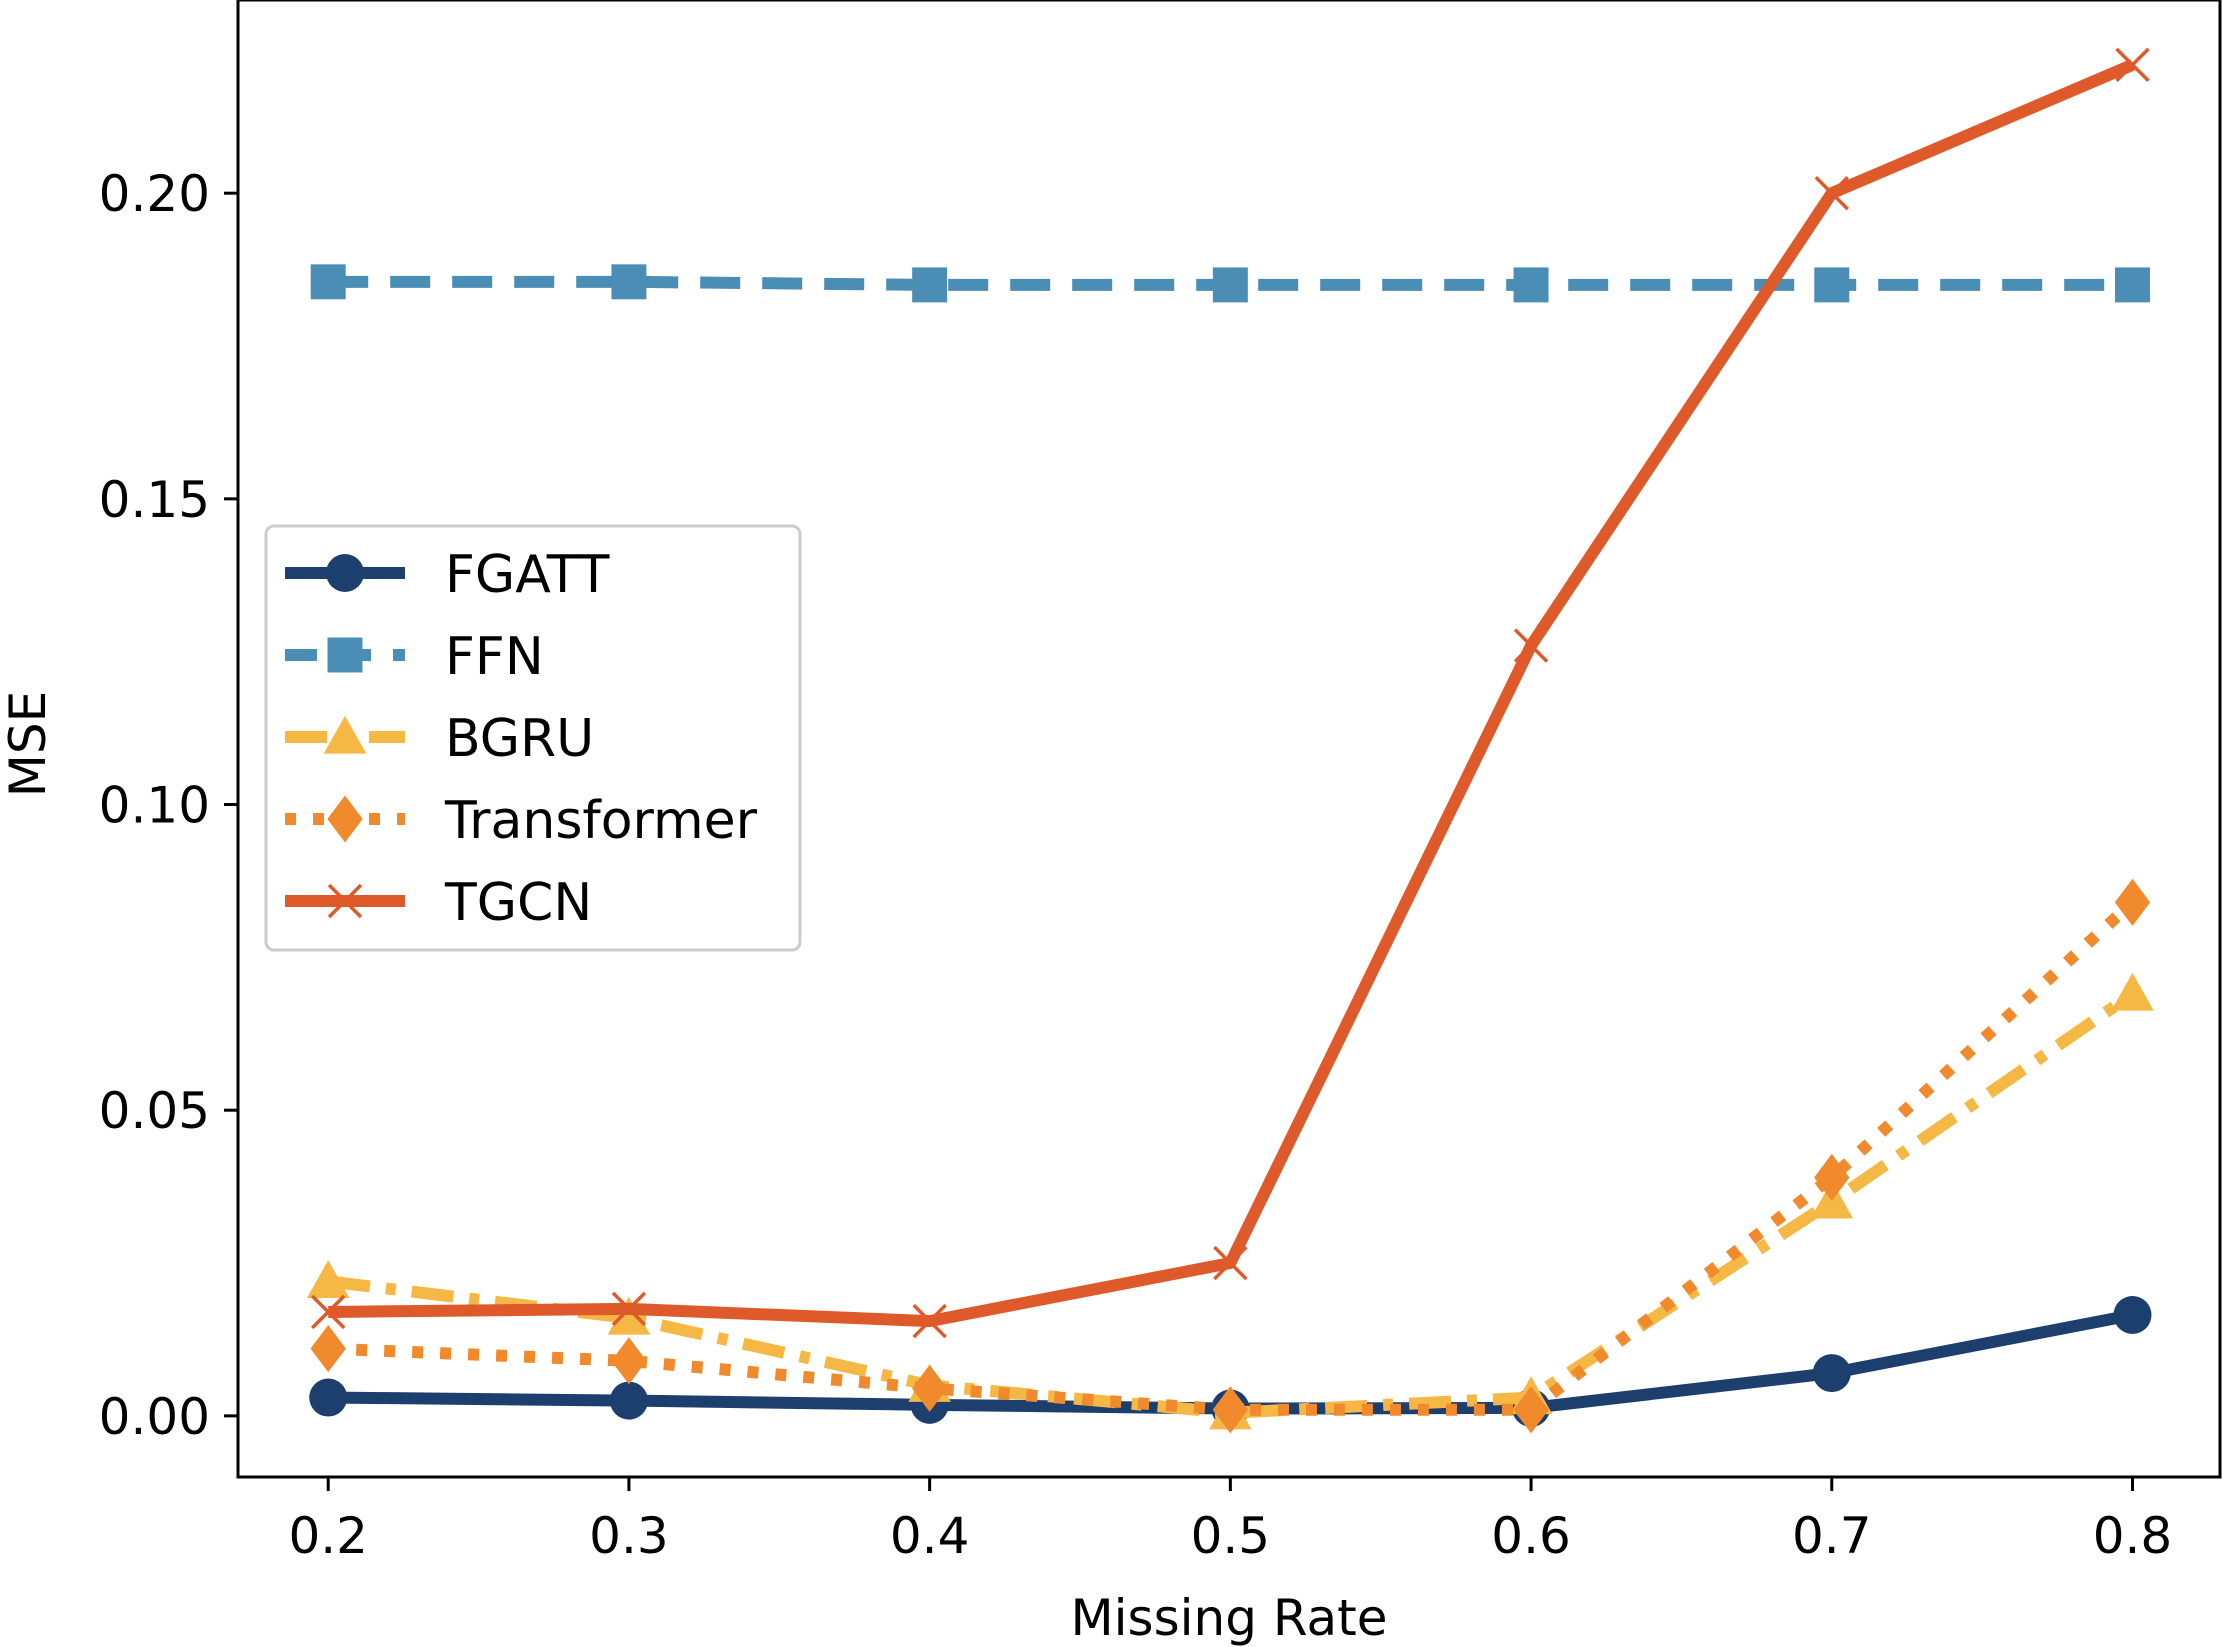  What do you see at coordinates (1531, 1536) in the screenshot?
I see `x-tick-label: 0.6` at bounding box center [1531, 1536].